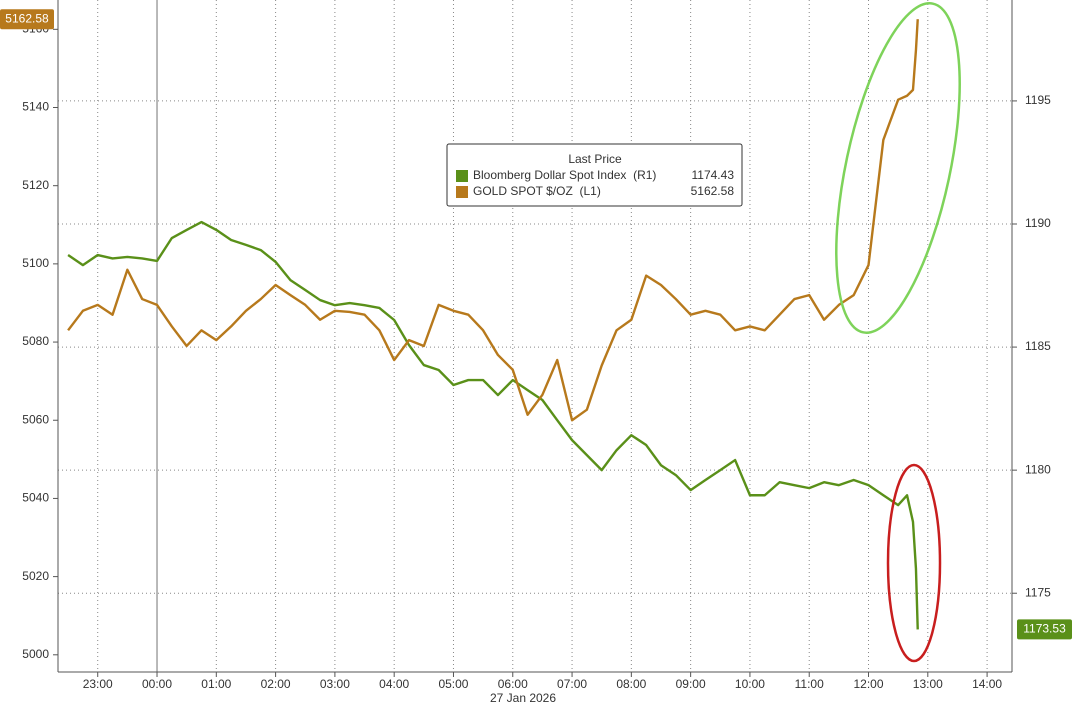 Image resolution: width=1072 pixels, height=707 pixels. What do you see at coordinates (564, 175) in the screenshot?
I see `legend-label: Bloomberg Dollar Spot Index (R1)` at bounding box center [564, 175].